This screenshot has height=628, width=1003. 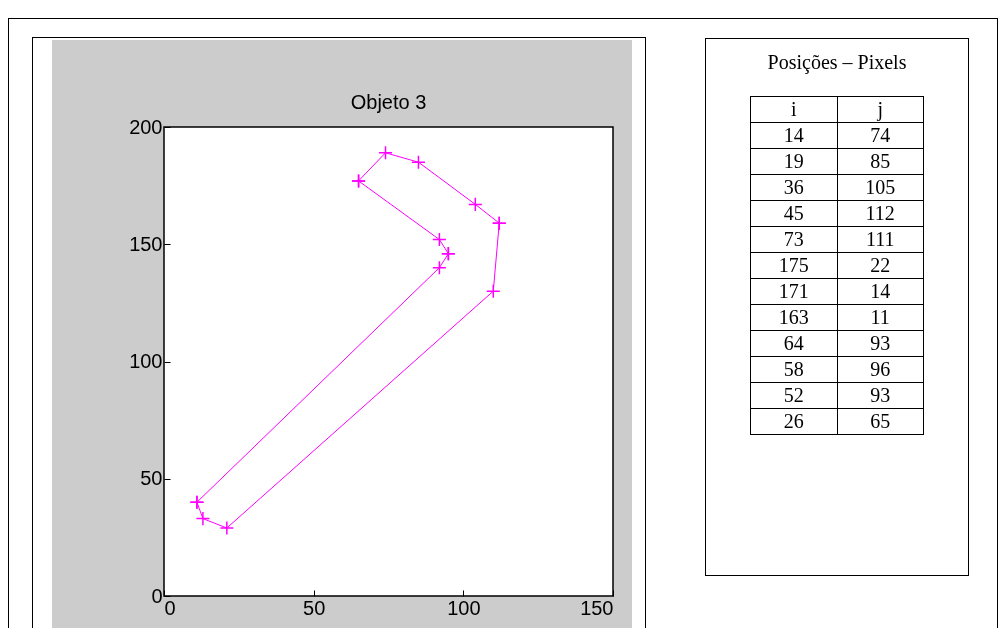 What do you see at coordinates (880, 135) in the screenshot?
I see `text: 74` at bounding box center [880, 135].